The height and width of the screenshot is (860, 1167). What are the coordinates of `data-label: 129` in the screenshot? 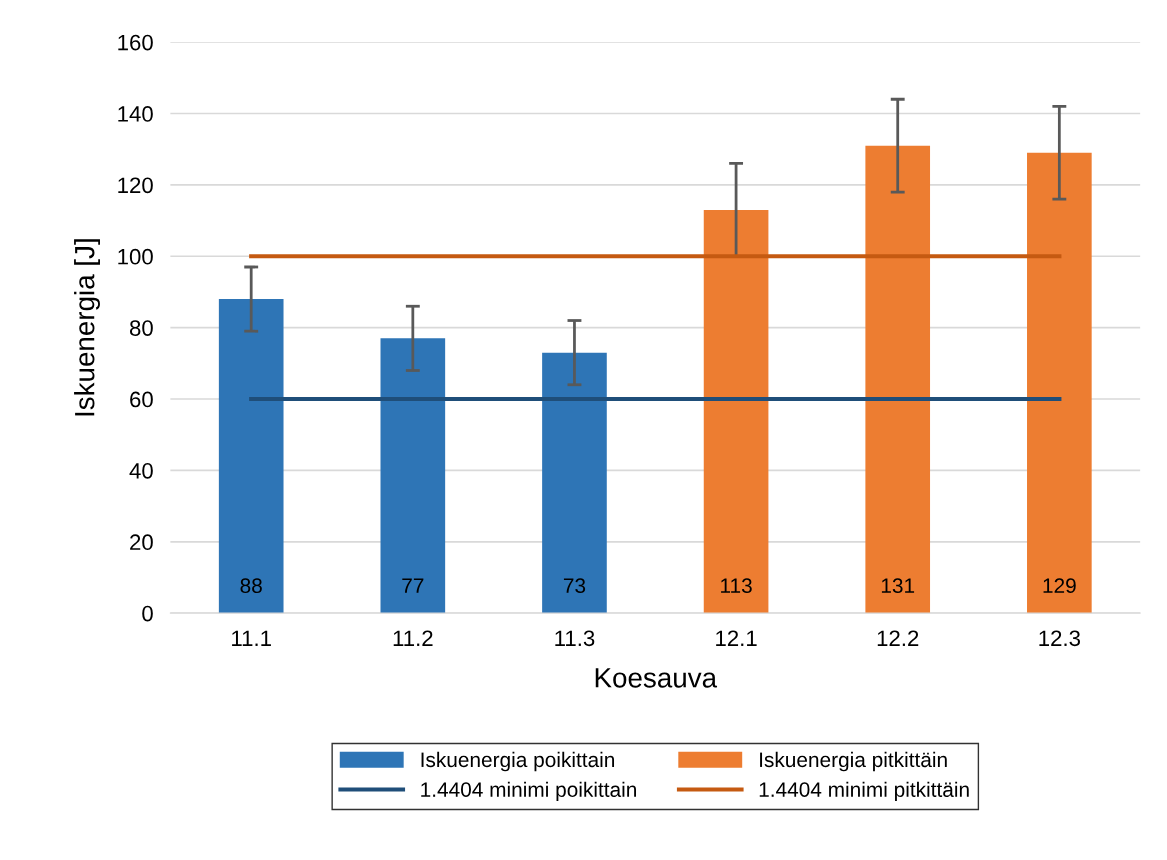 It's located at (1059, 586).